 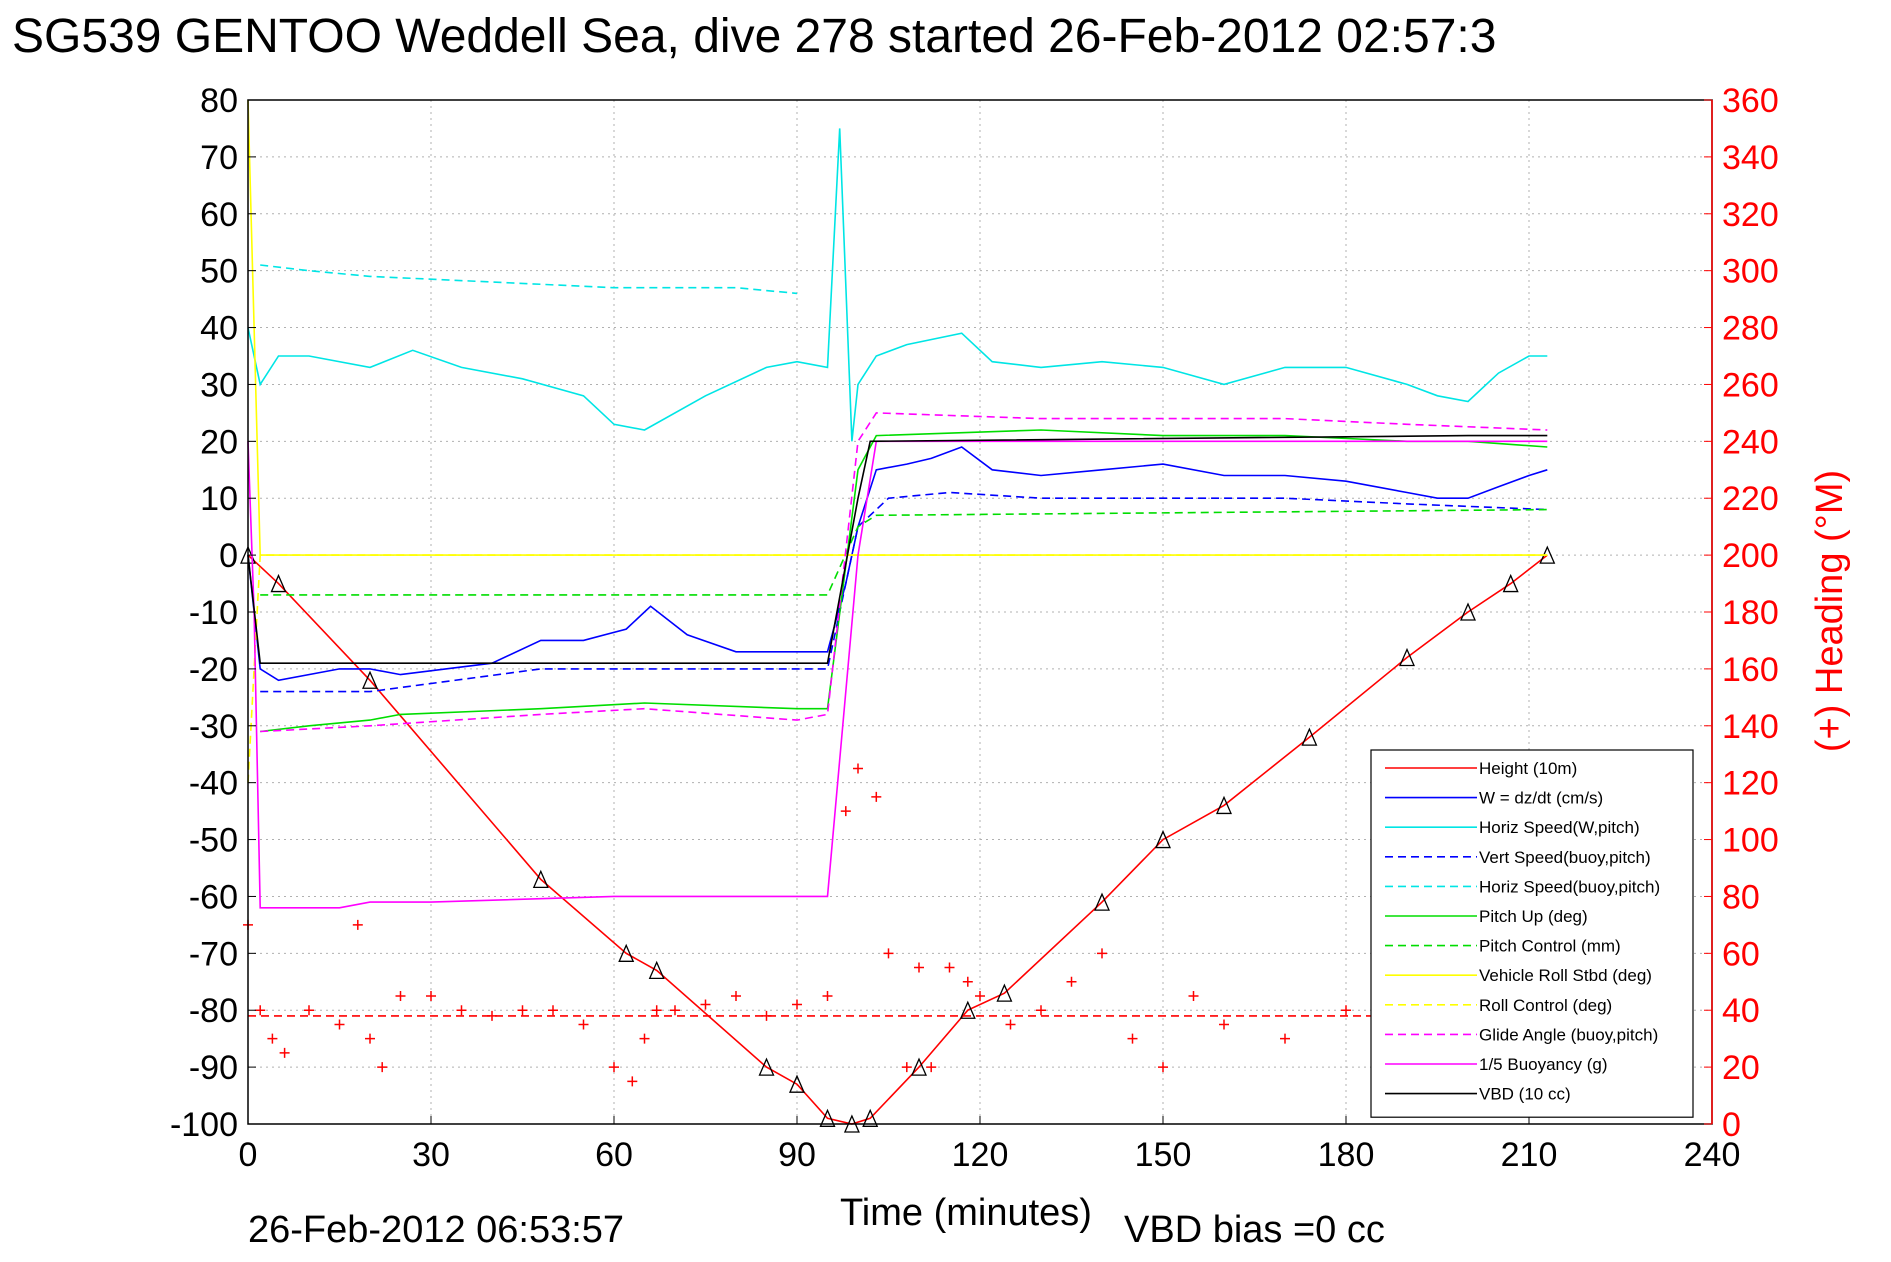 I want to click on right-axis-label: (+) Heading (°M), so click(x=1830, y=611).